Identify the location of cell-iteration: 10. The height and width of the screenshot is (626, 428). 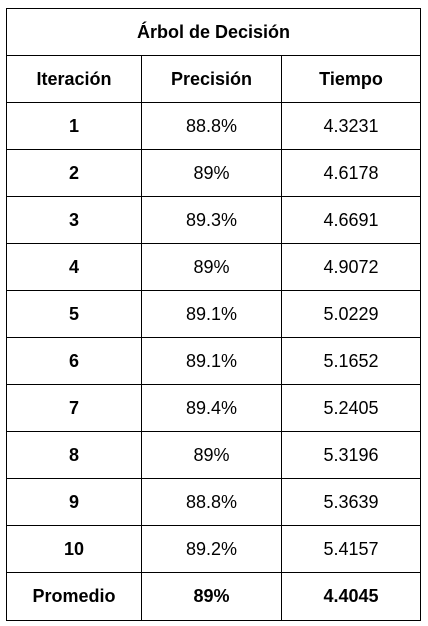
(74, 549).